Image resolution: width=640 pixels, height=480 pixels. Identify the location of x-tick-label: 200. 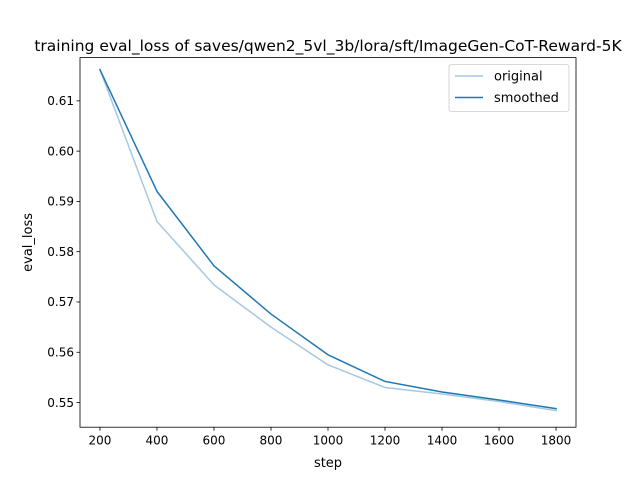
(100, 441).